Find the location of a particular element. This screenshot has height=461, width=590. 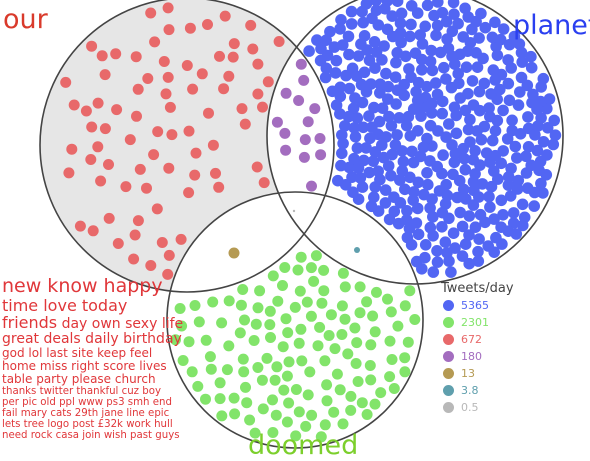

word-cloud-line: per pic old ppl www ps3 smh end is located at coordinates (87, 402).